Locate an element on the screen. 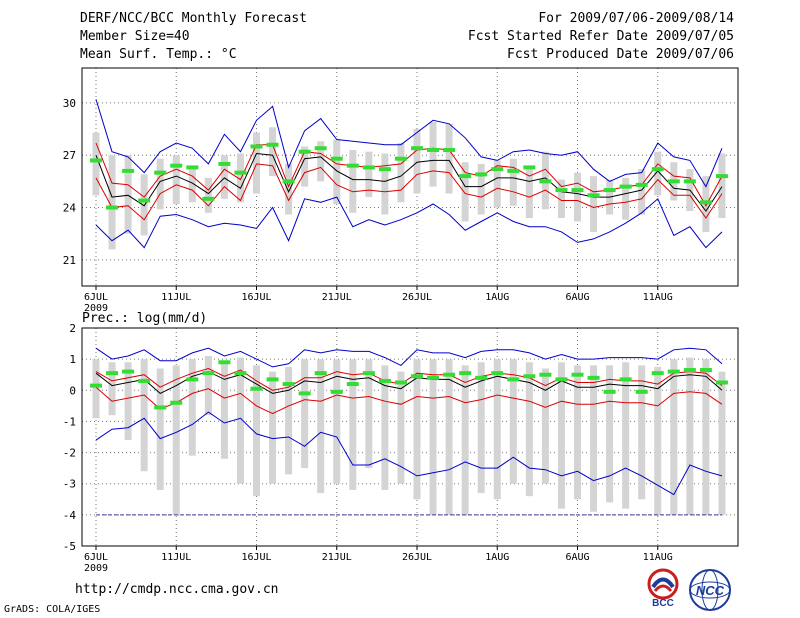 Image resolution: width=800 pixels, height=618 pixels. variable-label: Mean Surf. Temp.: °C is located at coordinates (158, 54).